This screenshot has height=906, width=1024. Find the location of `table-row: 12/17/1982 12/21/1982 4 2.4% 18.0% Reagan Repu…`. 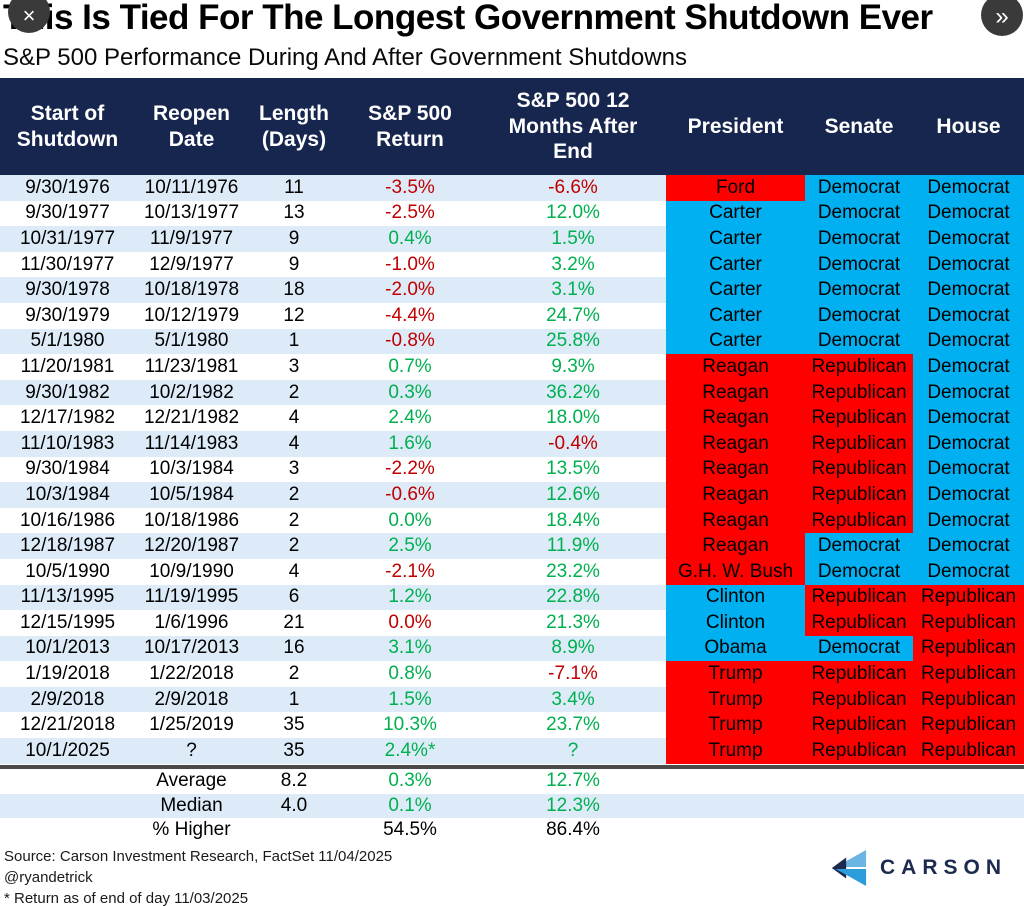

table-row: 12/17/1982 12/21/1982 4 2.4% 18.0% Reagan Repu… is located at coordinates (512, 418).